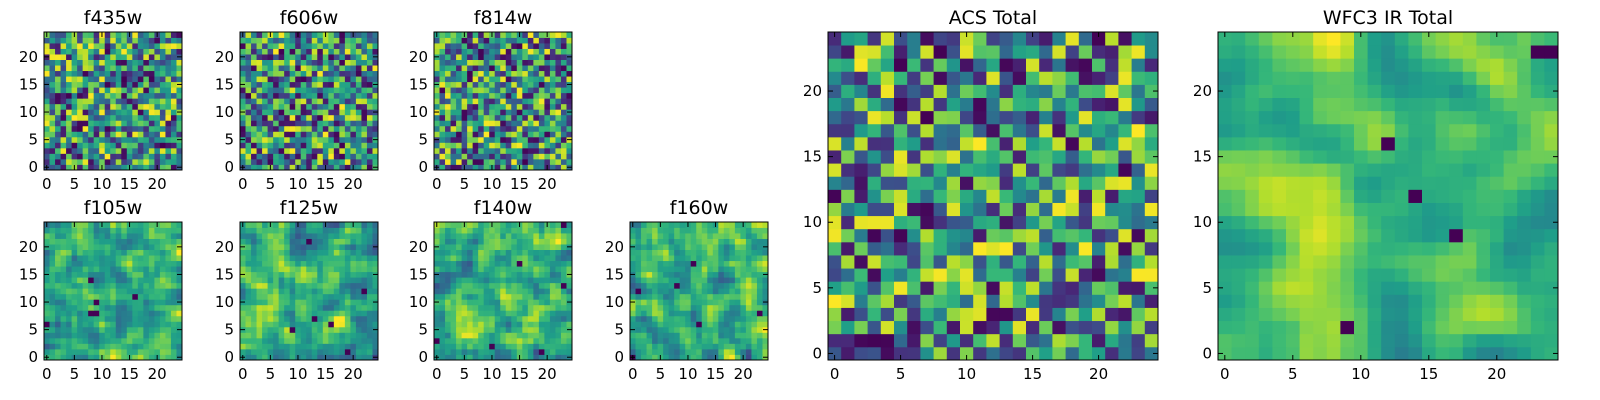 Image resolution: width=1600 pixels, height=400 pixels. Describe the element at coordinates (113, 291) in the screenshot. I see `axes-frame` at that location.